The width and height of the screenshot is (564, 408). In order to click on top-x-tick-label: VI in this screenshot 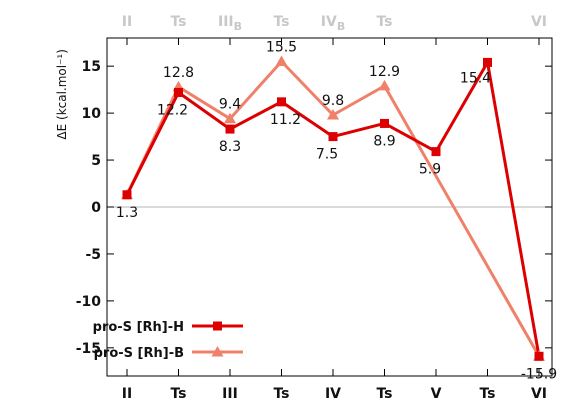, I will do `click(539, 22)`.